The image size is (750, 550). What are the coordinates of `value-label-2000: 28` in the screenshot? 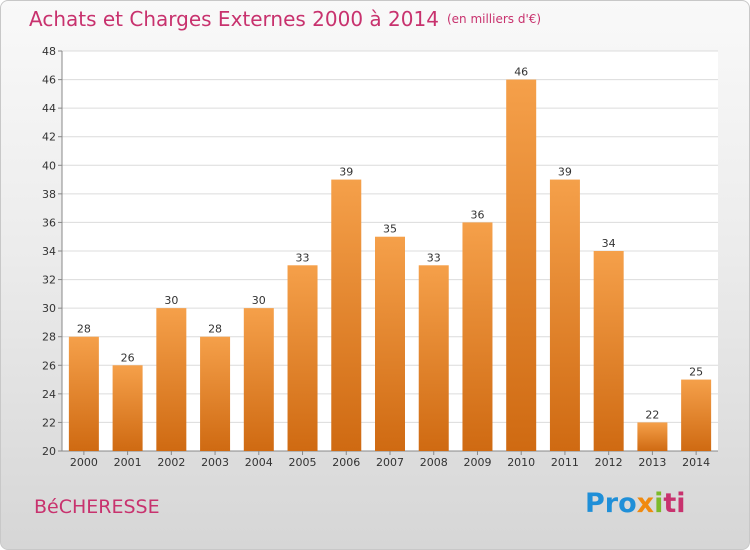 It's located at (84, 329).